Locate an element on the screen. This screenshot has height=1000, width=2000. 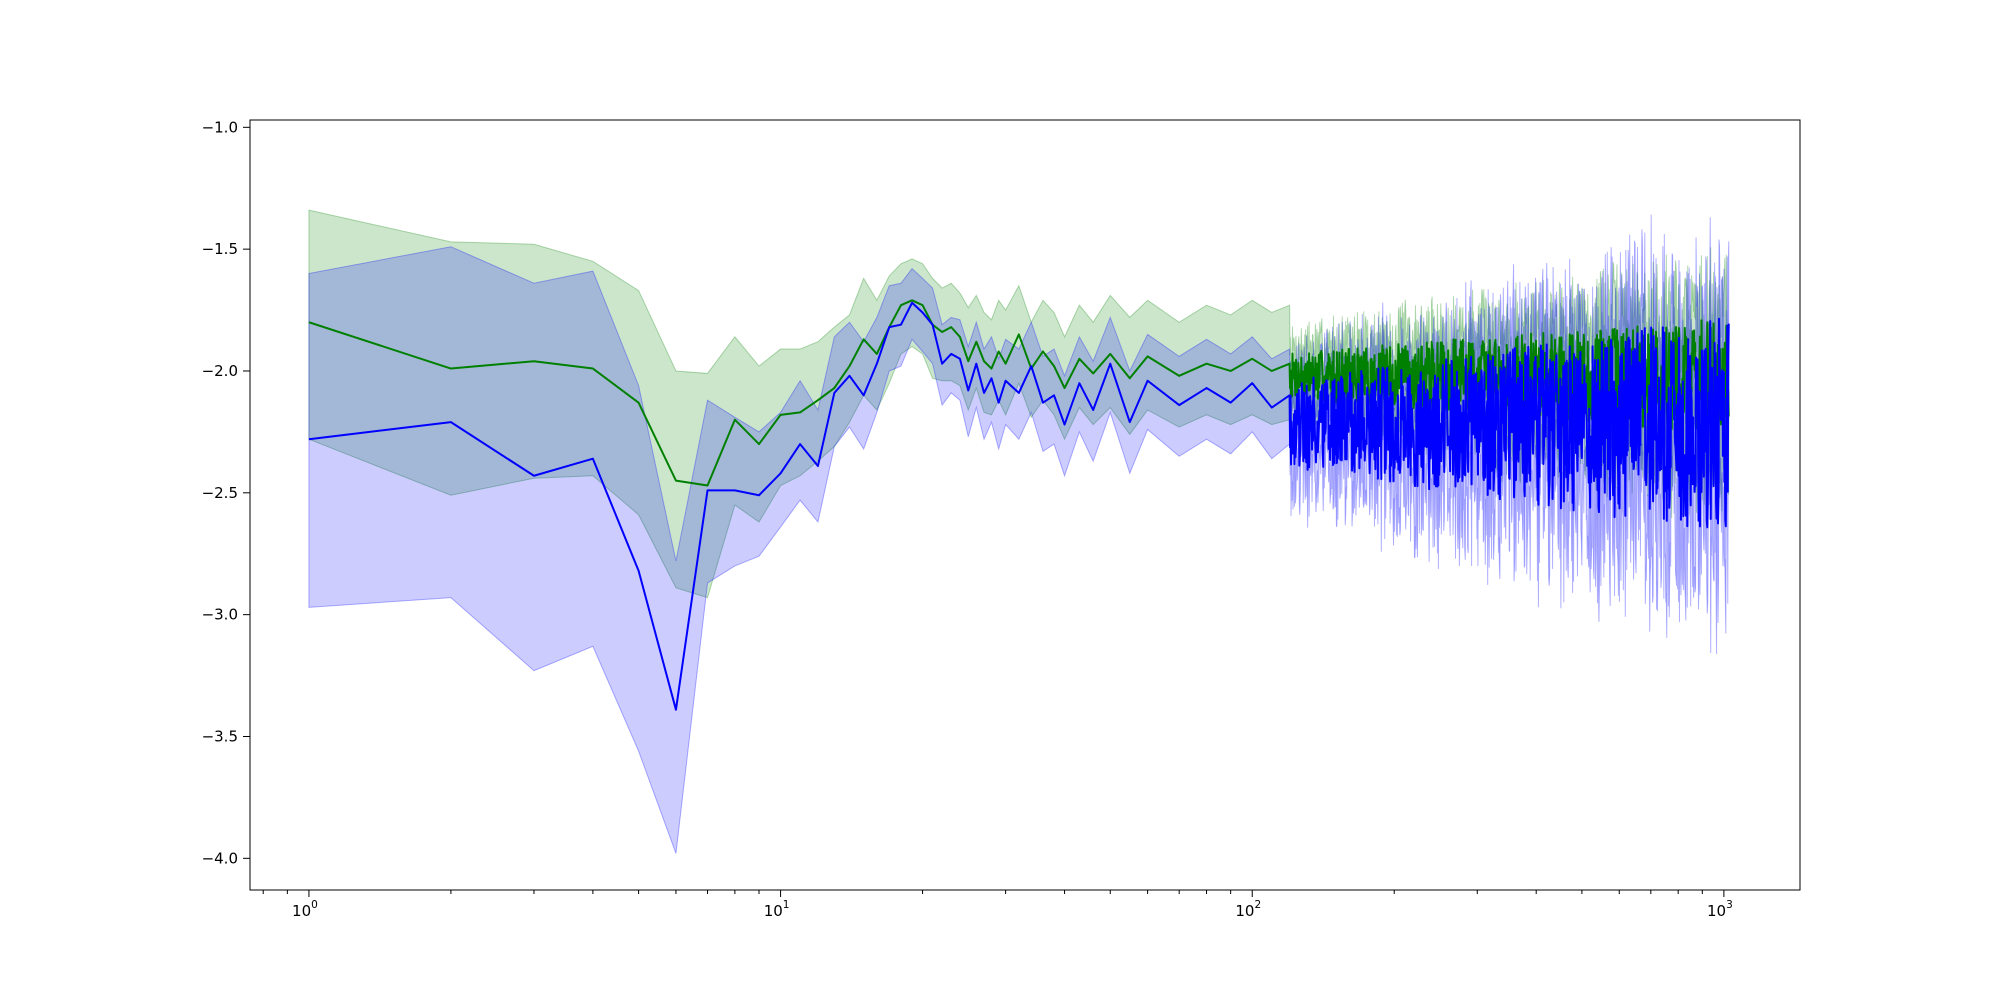
y-tick-label: −1.5 is located at coordinates (220, 249).